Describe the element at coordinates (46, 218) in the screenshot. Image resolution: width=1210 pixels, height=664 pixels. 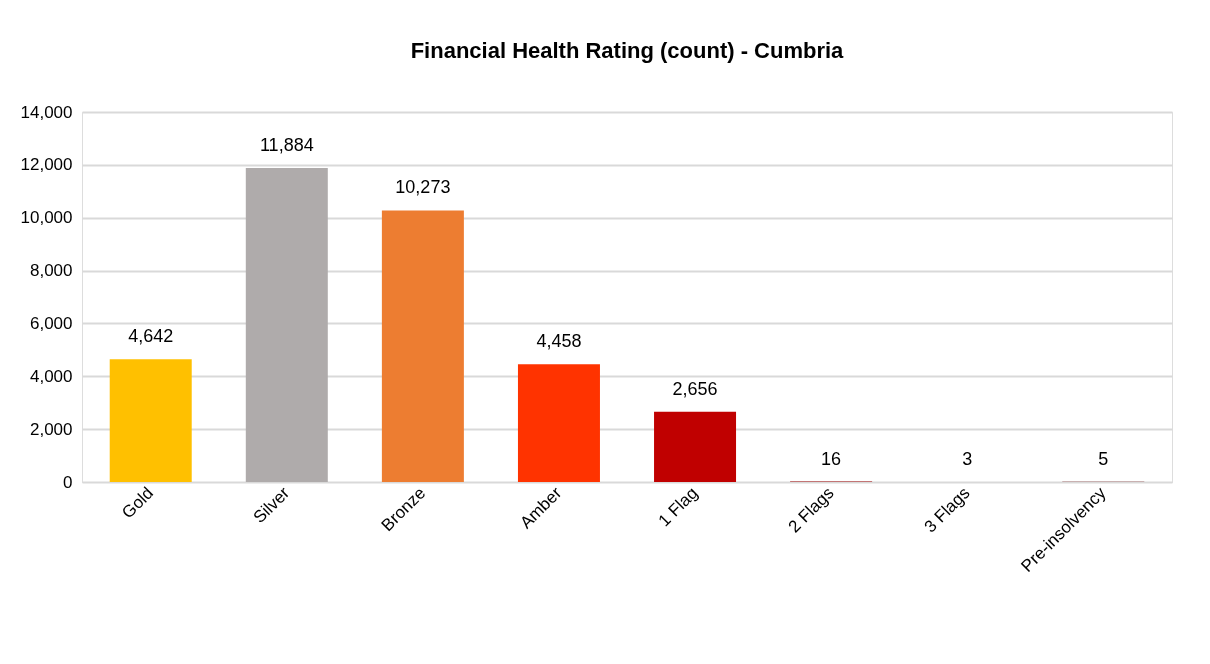
I see `y-tick-label: 10,000` at that location.